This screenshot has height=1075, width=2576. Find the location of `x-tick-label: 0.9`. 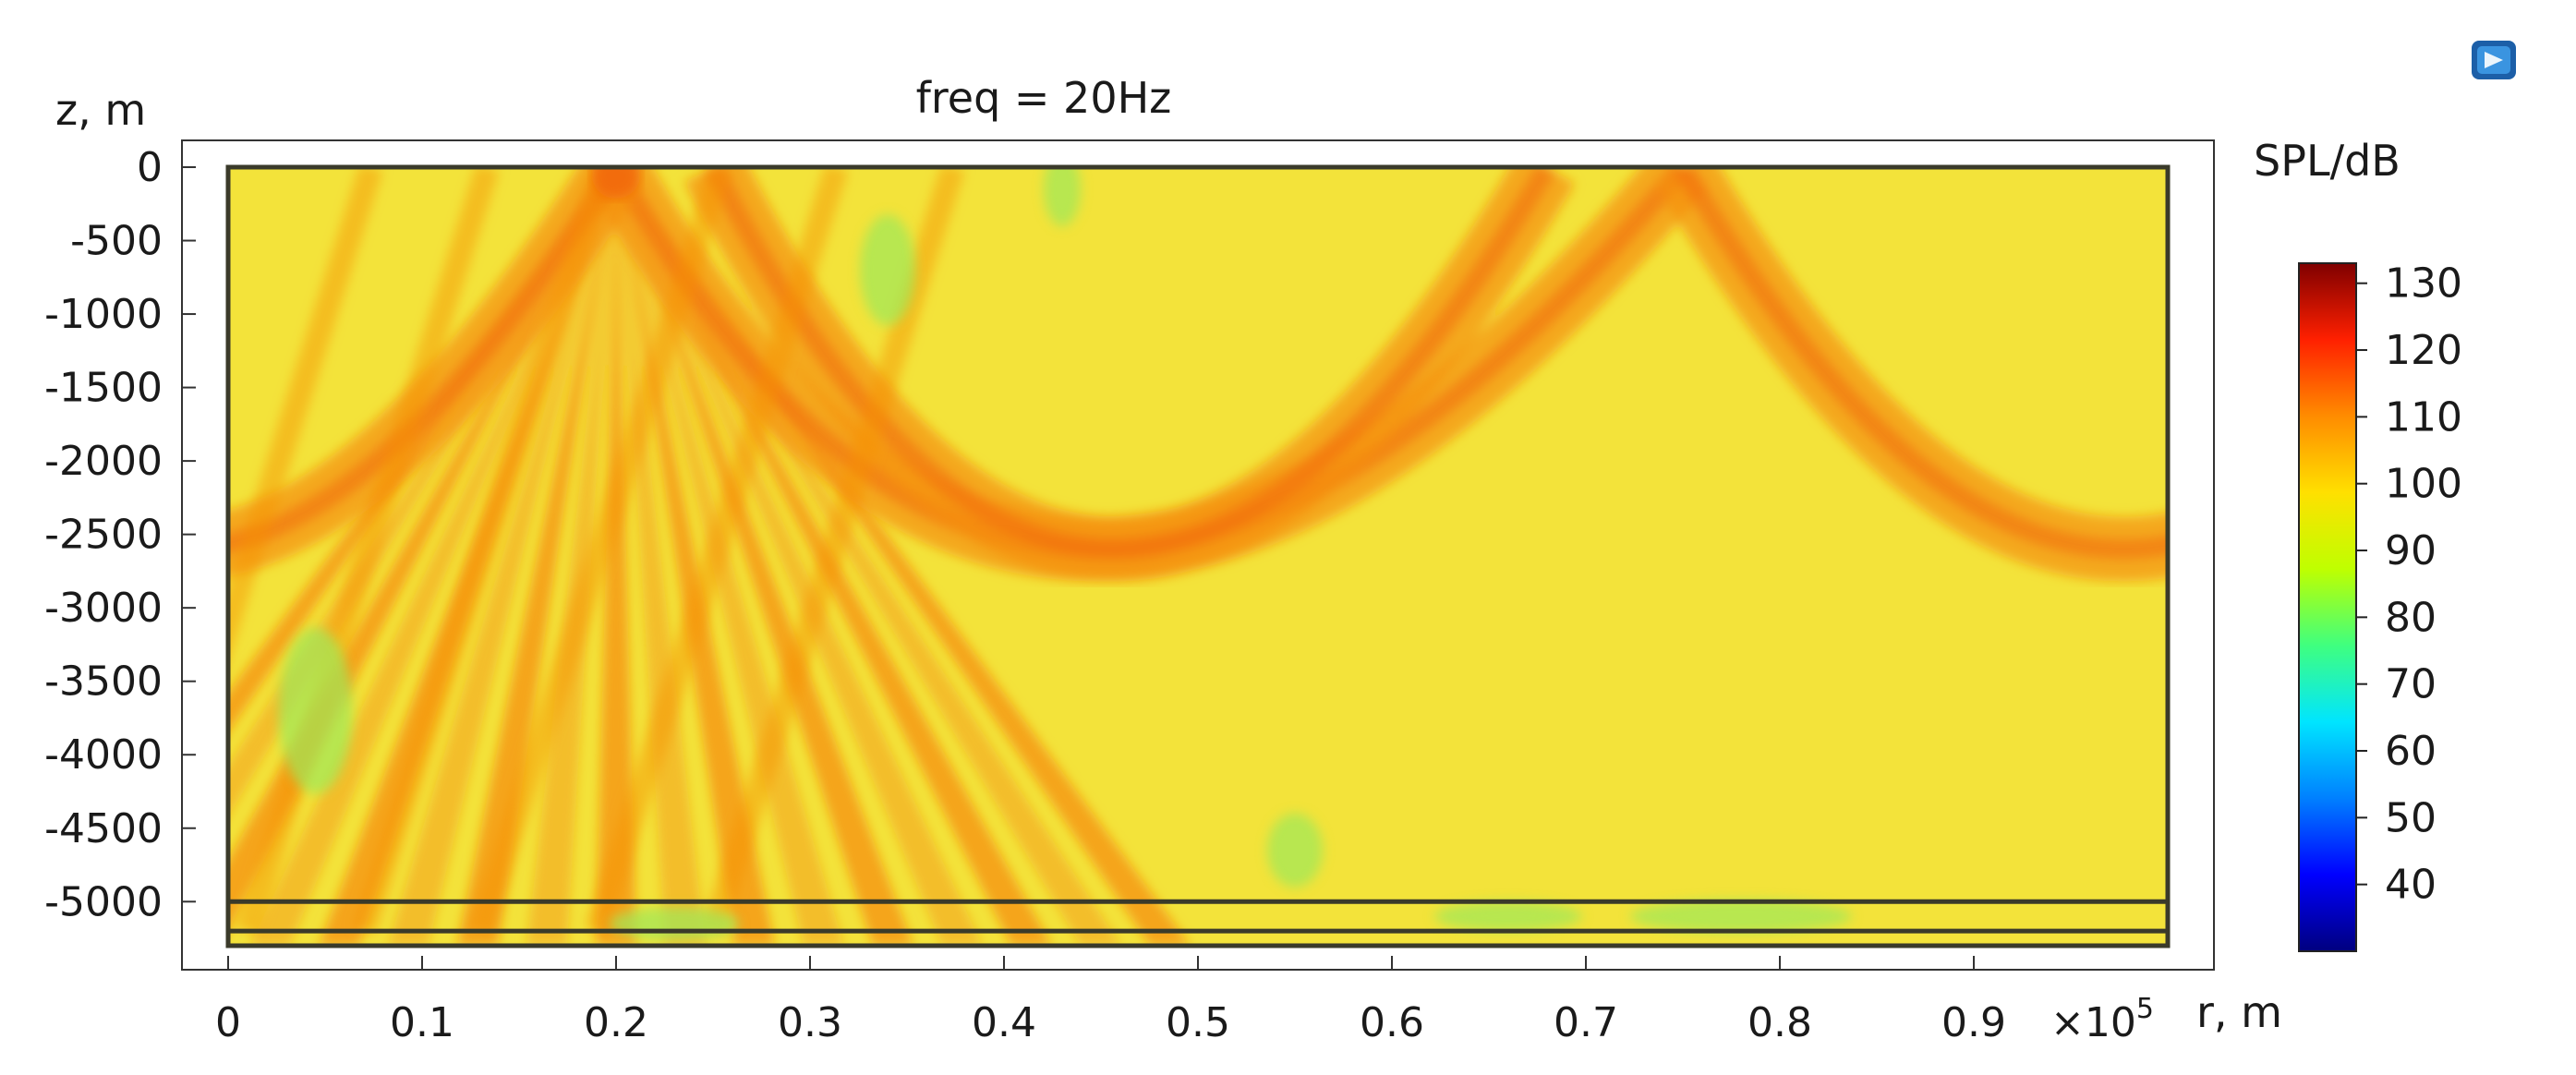

x-tick-label: 0.9 is located at coordinates (1973, 1023).